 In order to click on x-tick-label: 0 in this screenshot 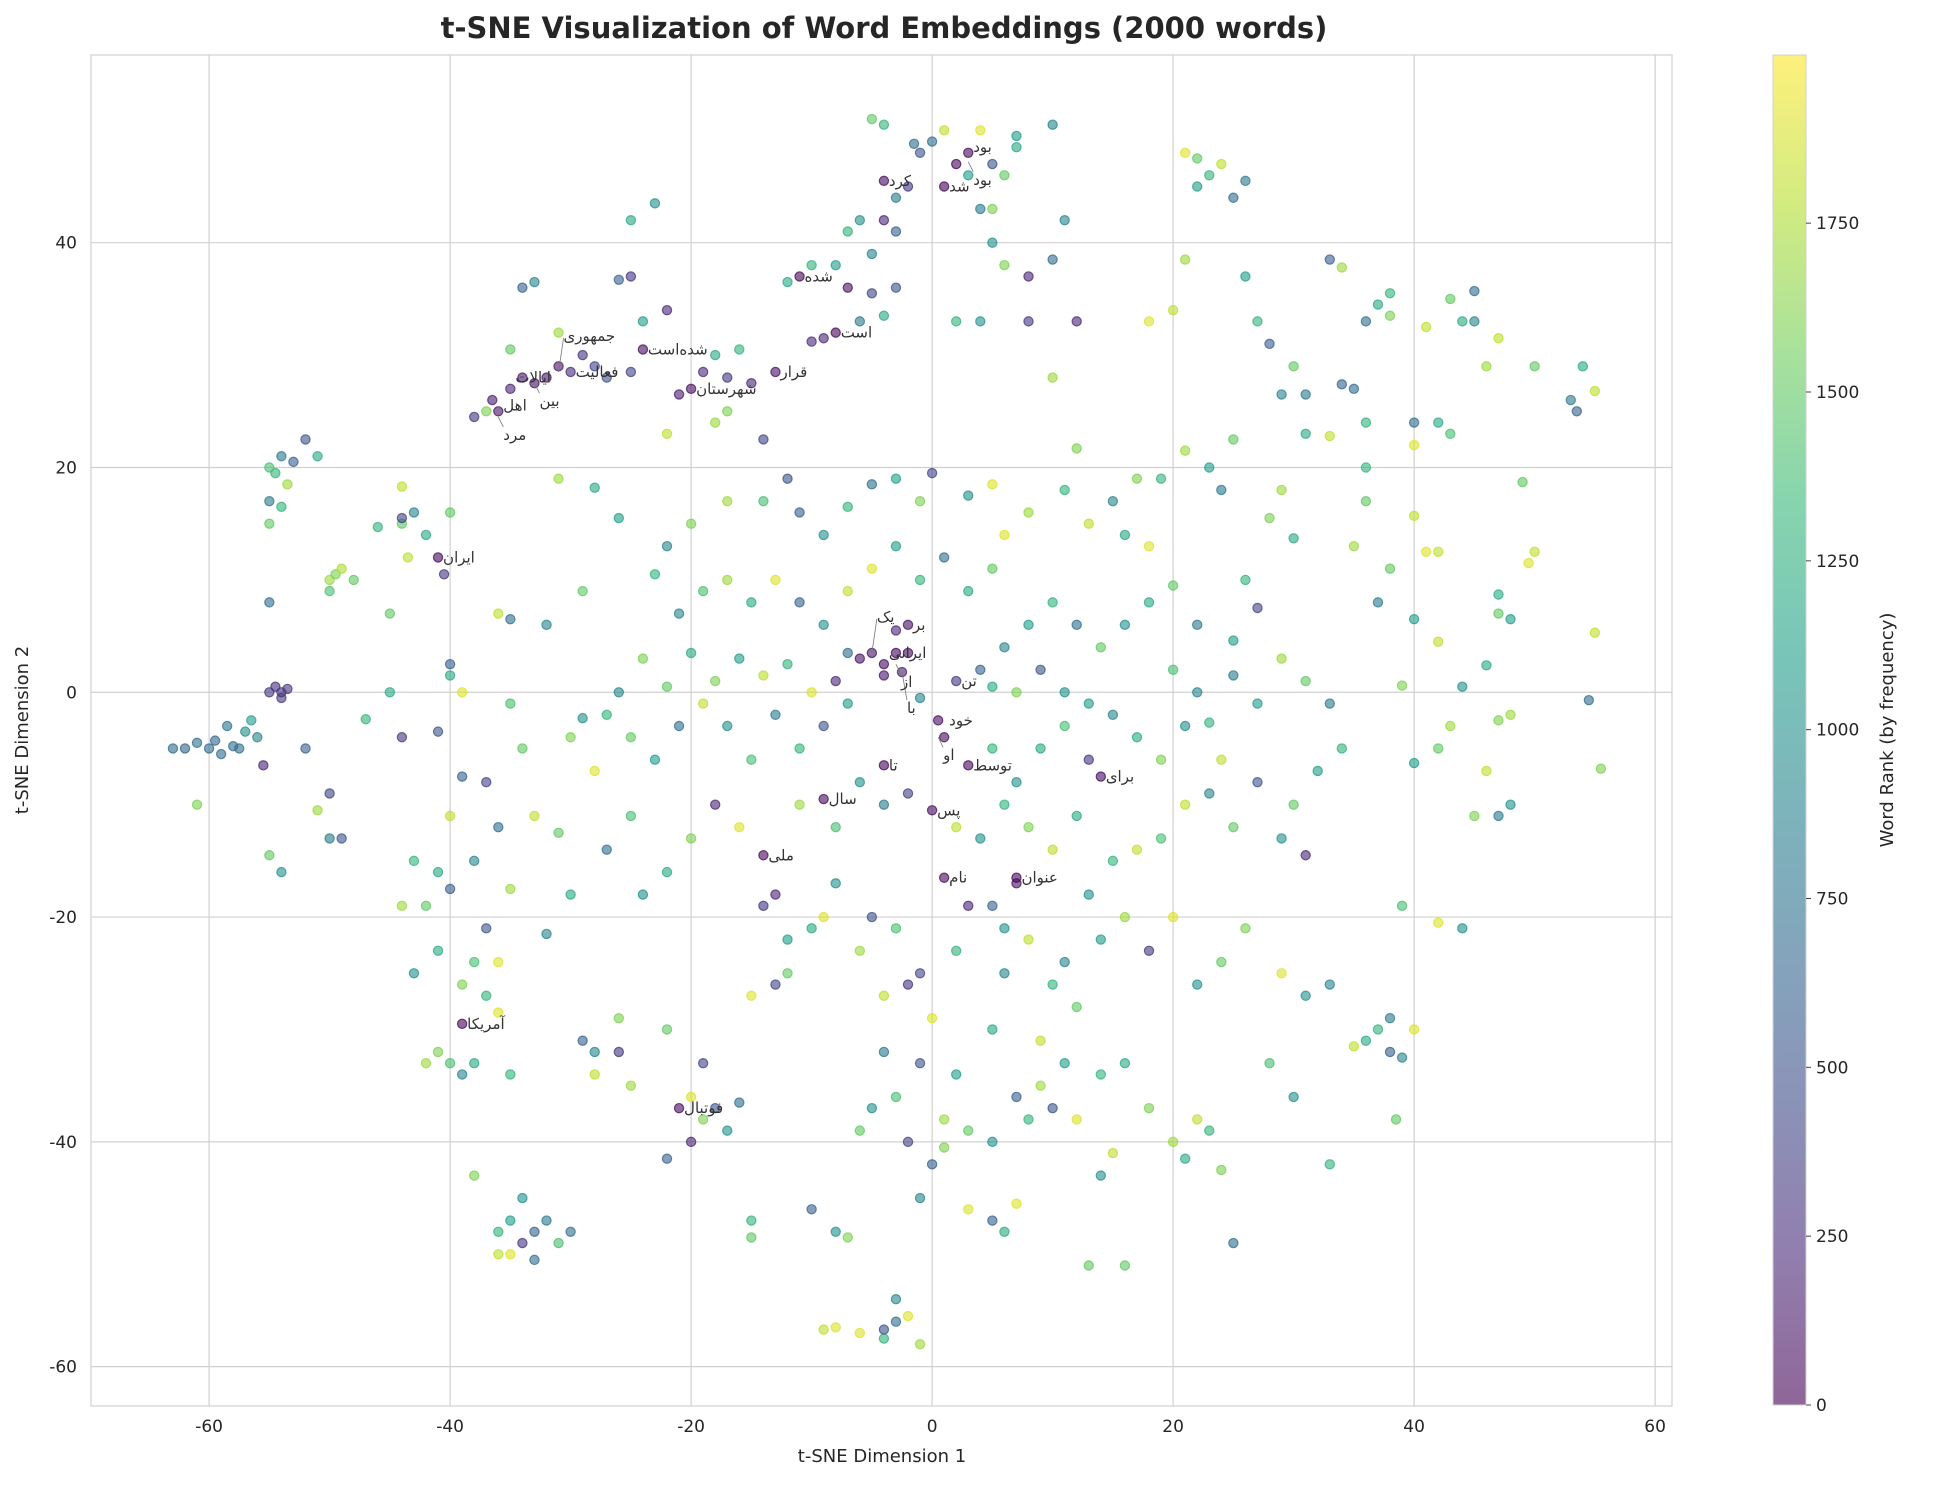, I will do `click(932, 1427)`.